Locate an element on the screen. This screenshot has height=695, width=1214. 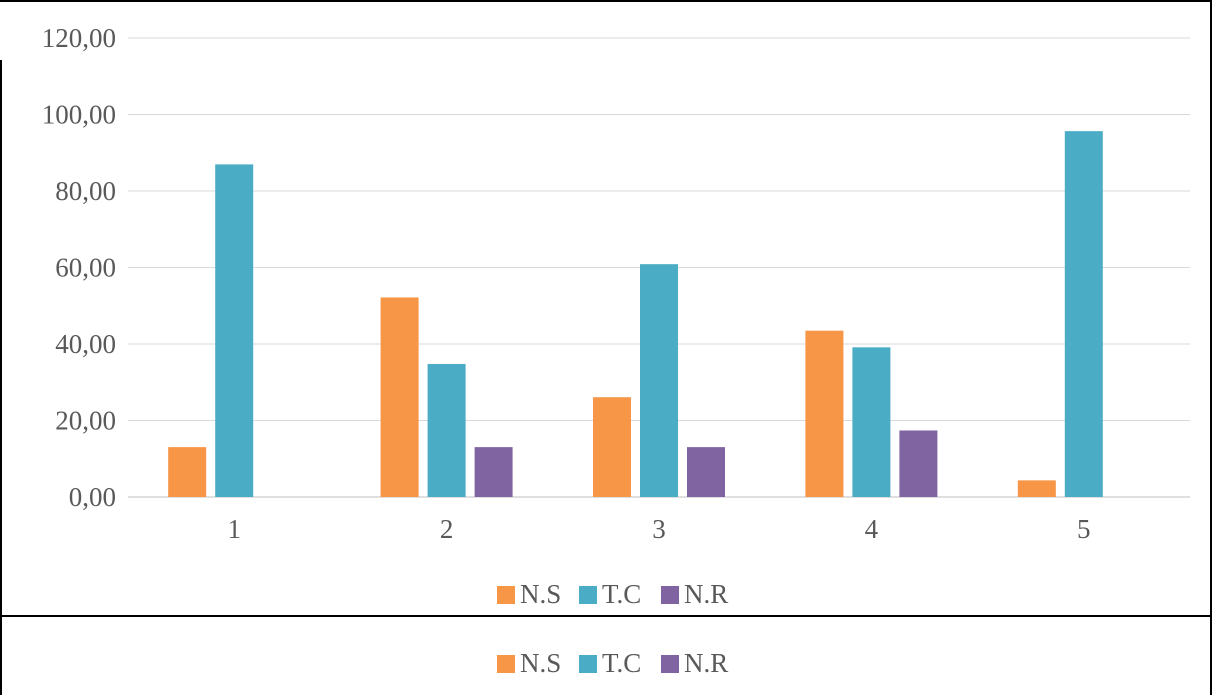
x-tick-label: 3 is located at coordinates (659, 529).